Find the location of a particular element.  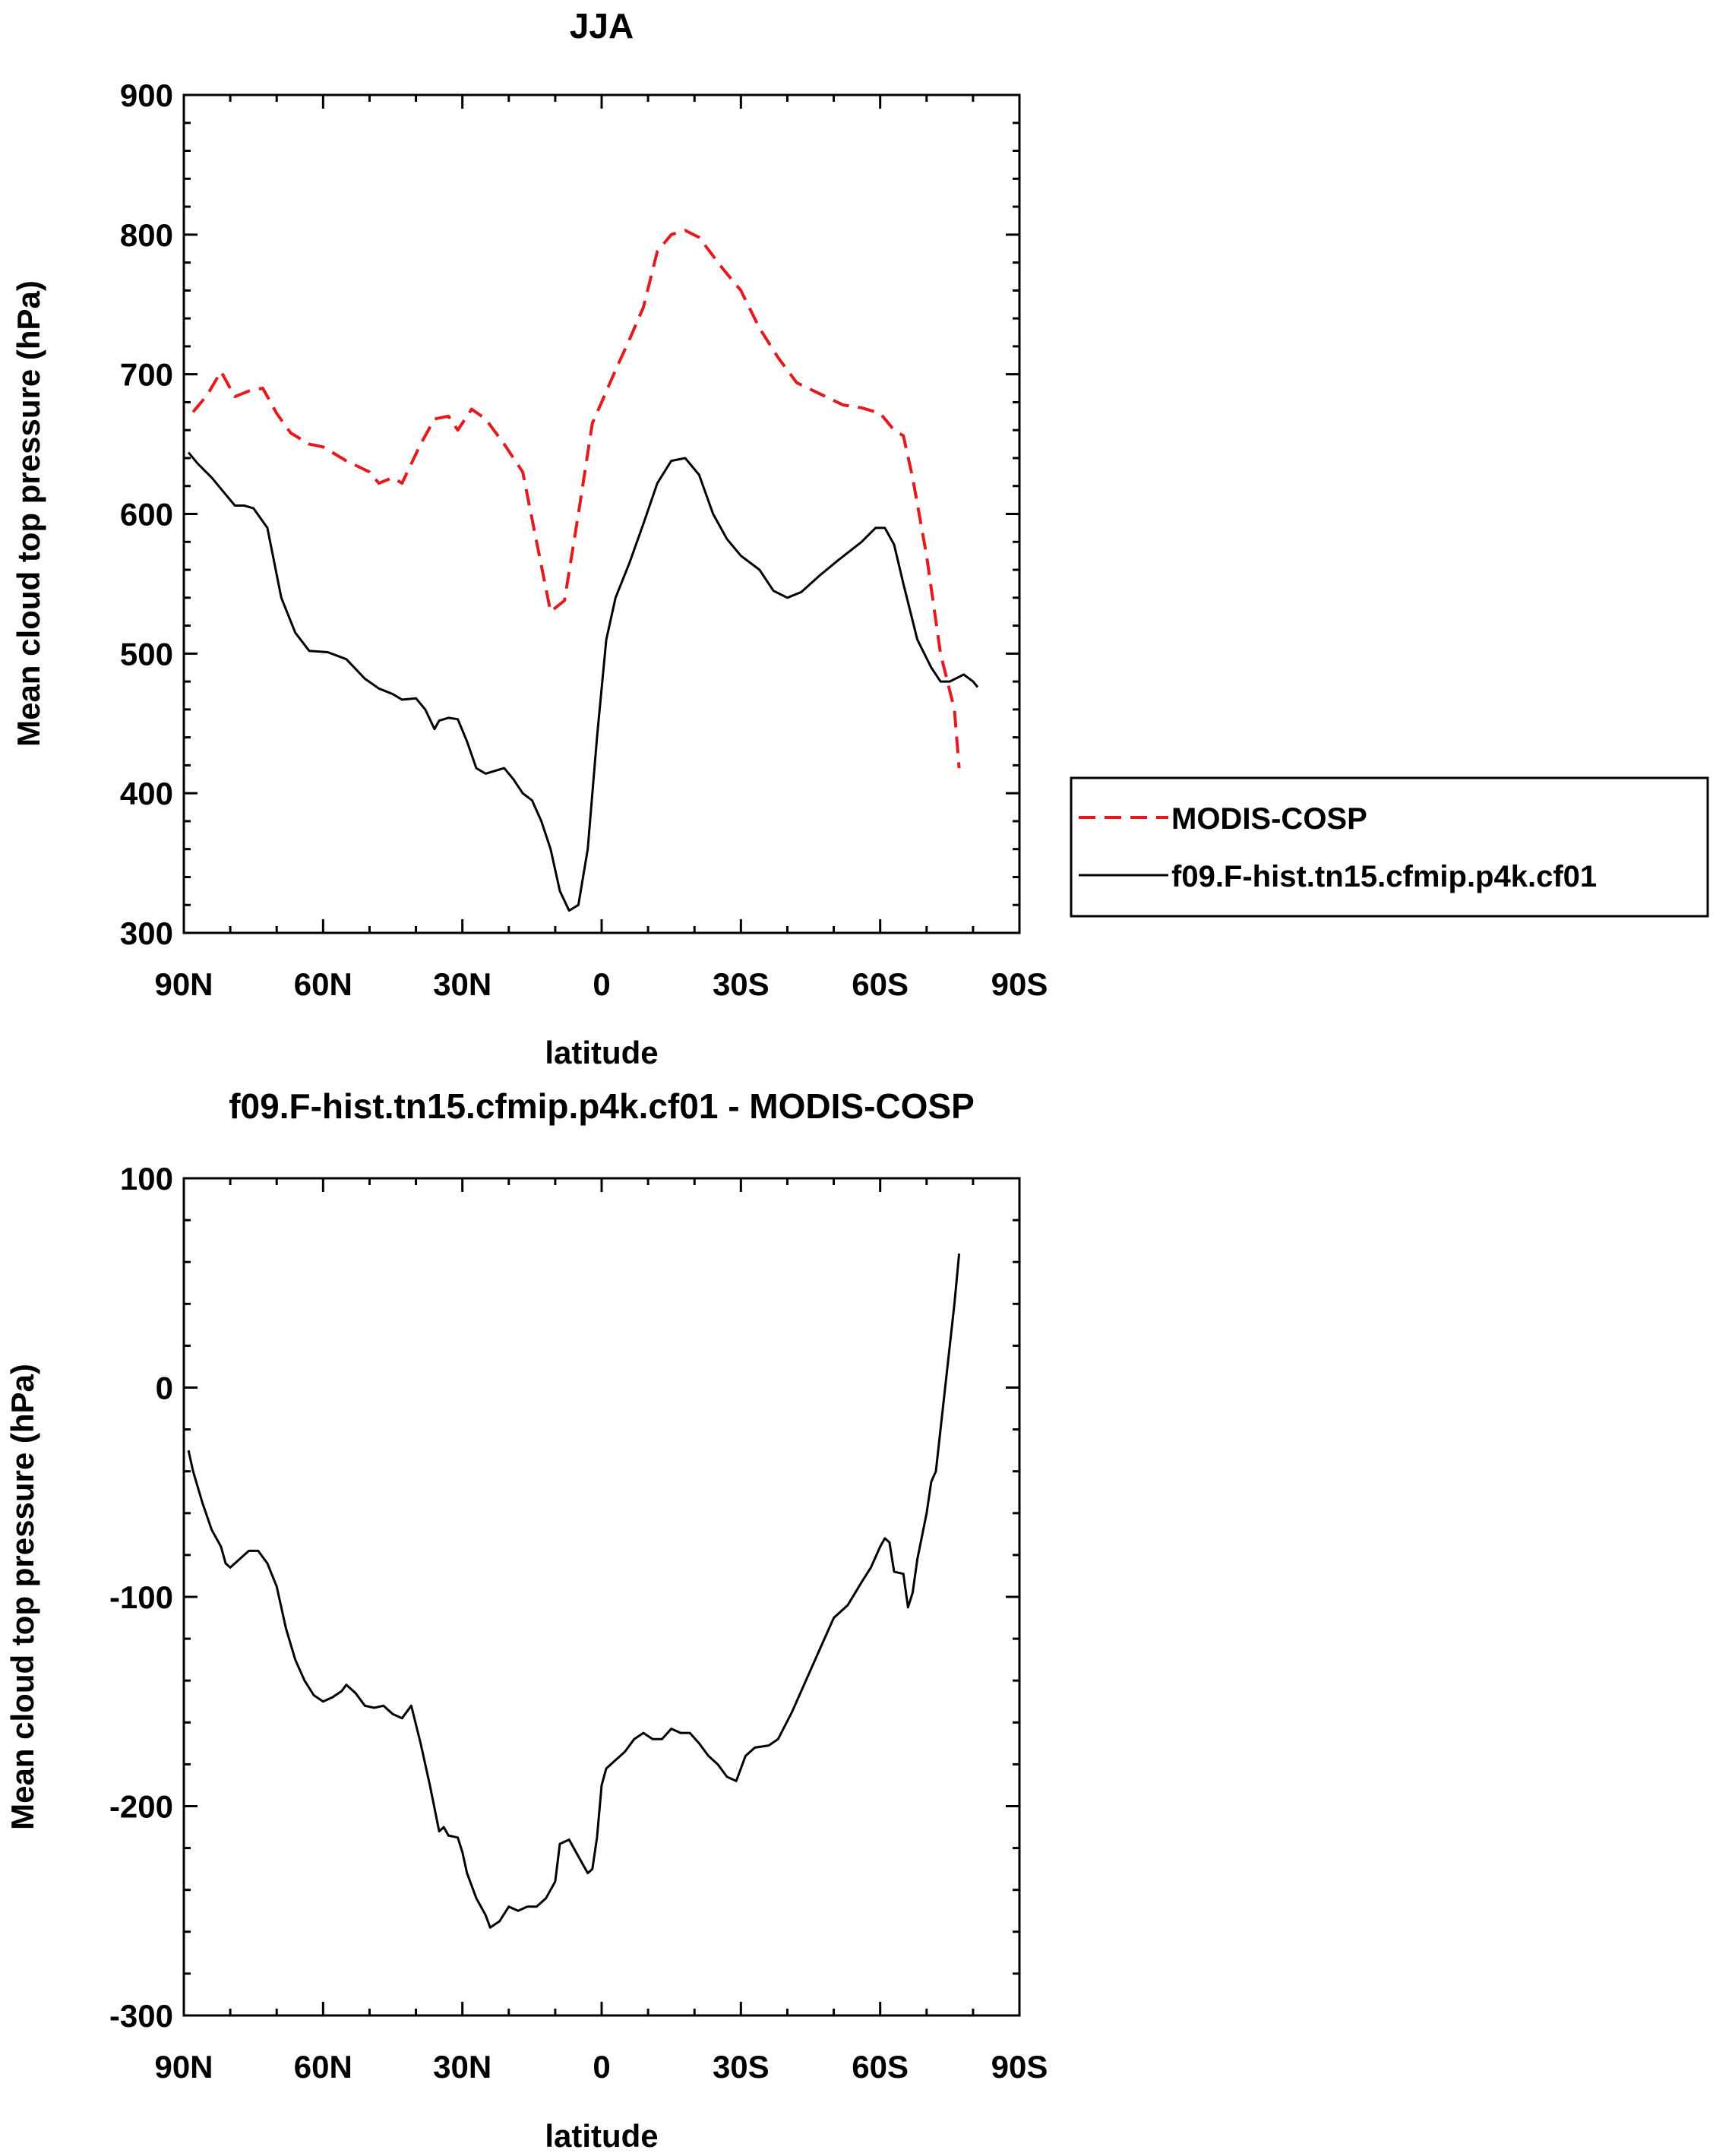

legend-box is located at coordinates (1389, 847).